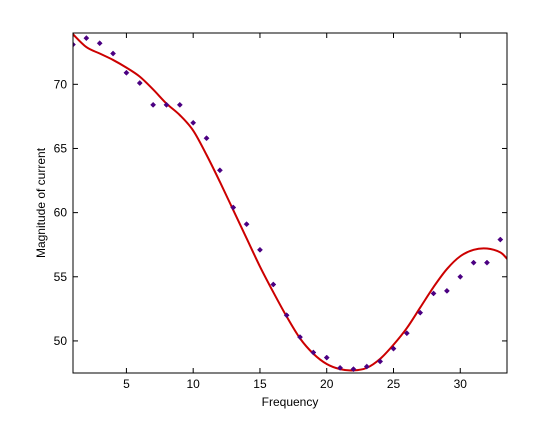 The height and width of the screenshot is (425, 560). I want to click on y-axis-label: Magnitude of current, so click(41, 202).